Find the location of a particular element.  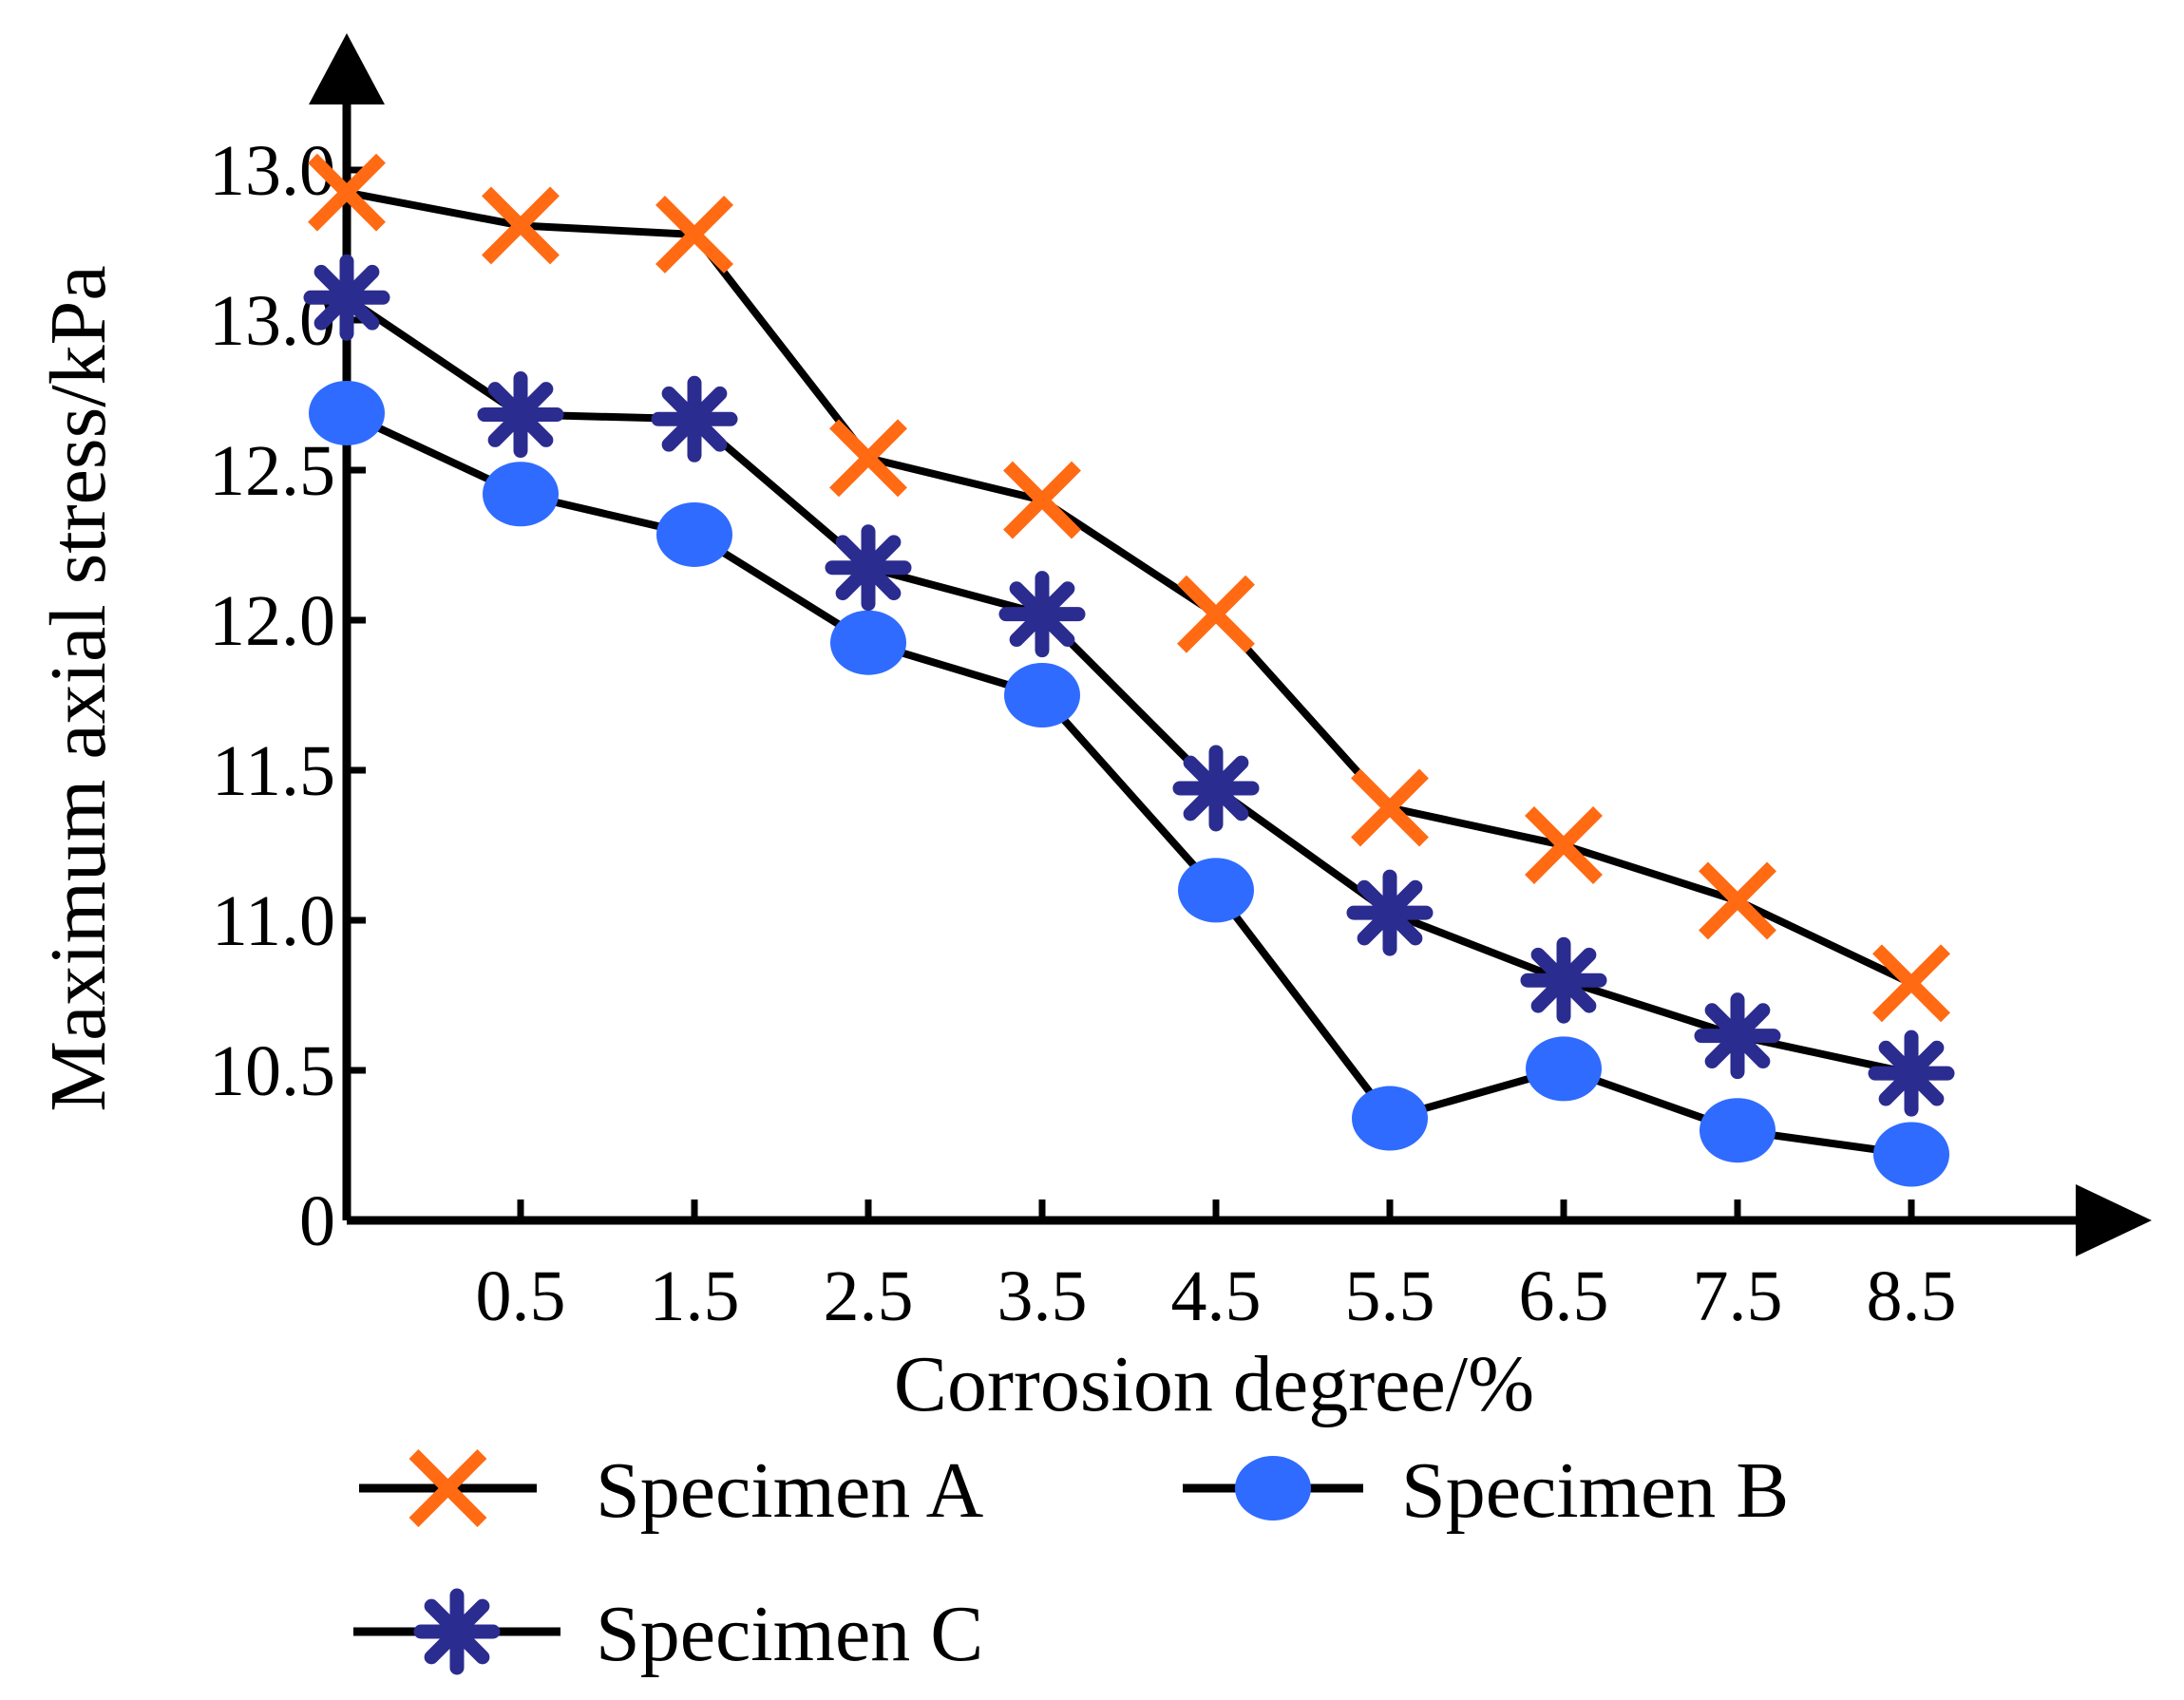

y-tick-label: 11.5 is located at coordinates (273, 771).